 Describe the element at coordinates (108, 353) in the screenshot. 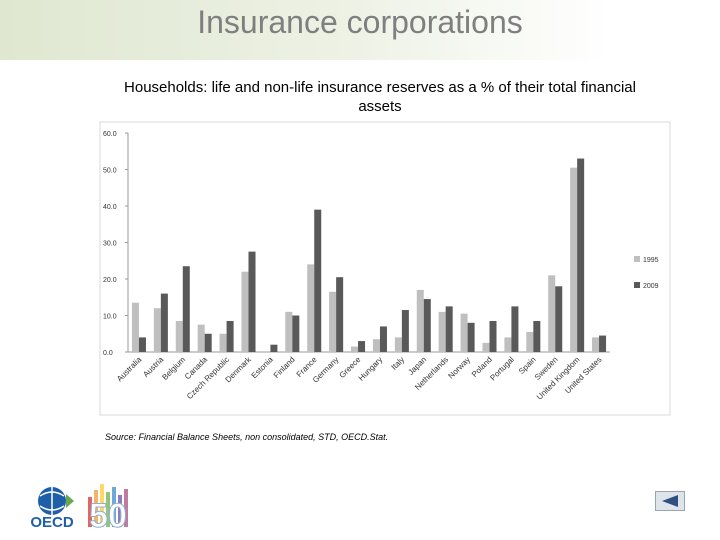

I see `y-tick-label: 0.0` at that location.